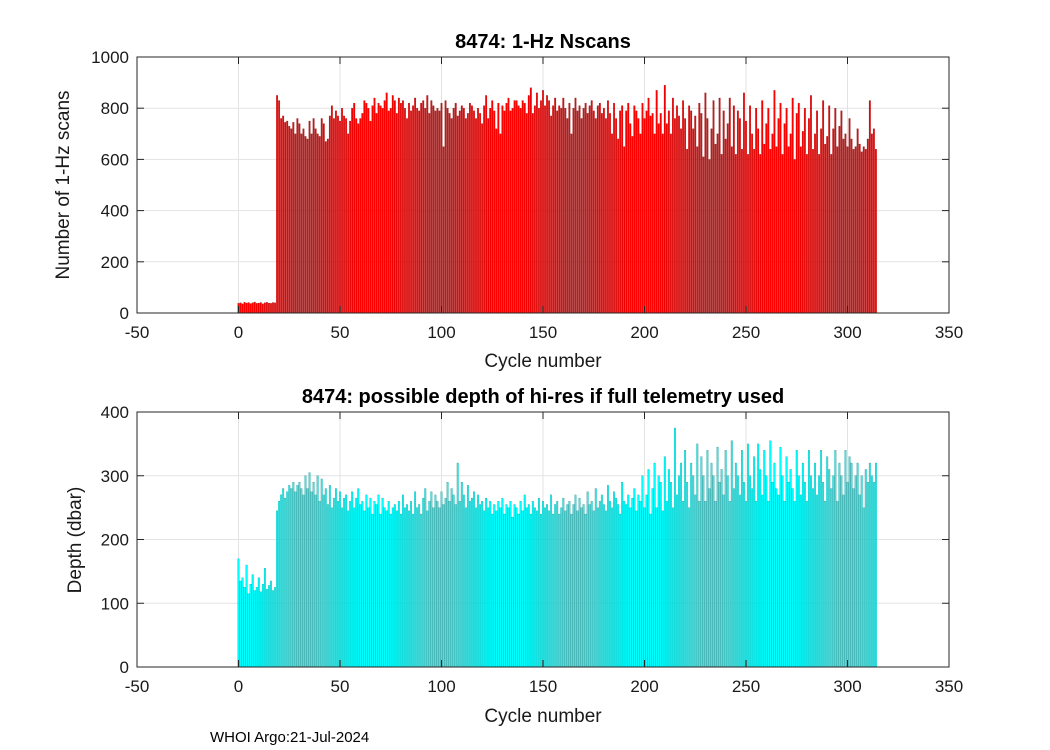 The width and height of the screenshot is (1050, 750). Describe the element at coordinates (543, 42) in the screenshot. I see `chart-title: 8474: 1-Hz Nscans` at that location.